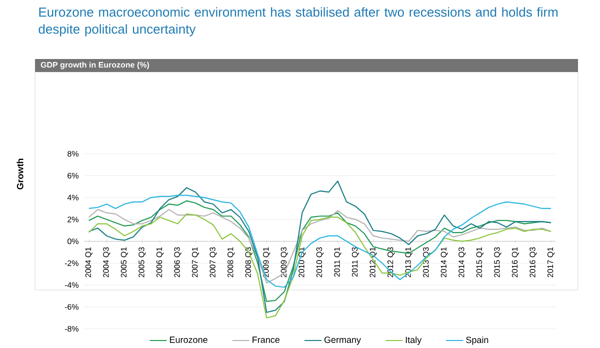 Image resolution: width=600 pixels, height=348 pixels. What do you see at coordinates (533, 262) in the screenshot?
I see `x-tick-label: 2016 Q3` at bounding box center [533, 262].